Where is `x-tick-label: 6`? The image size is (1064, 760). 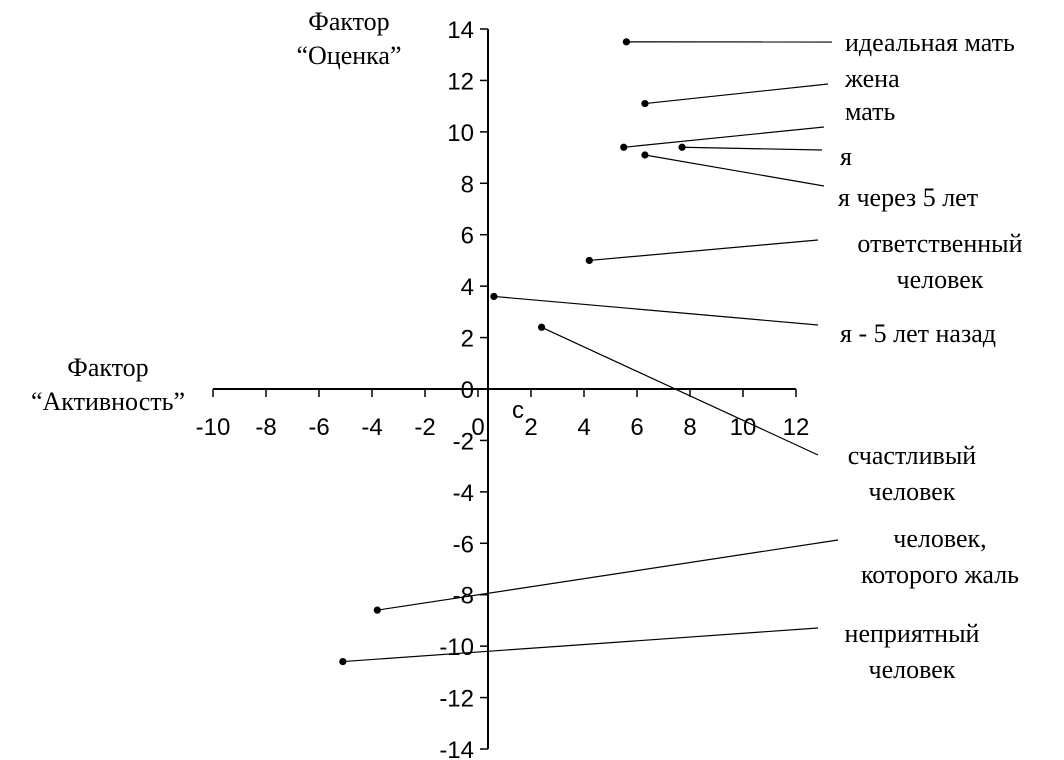
x-tick-label: 6 is located at coordinates (636, 427).